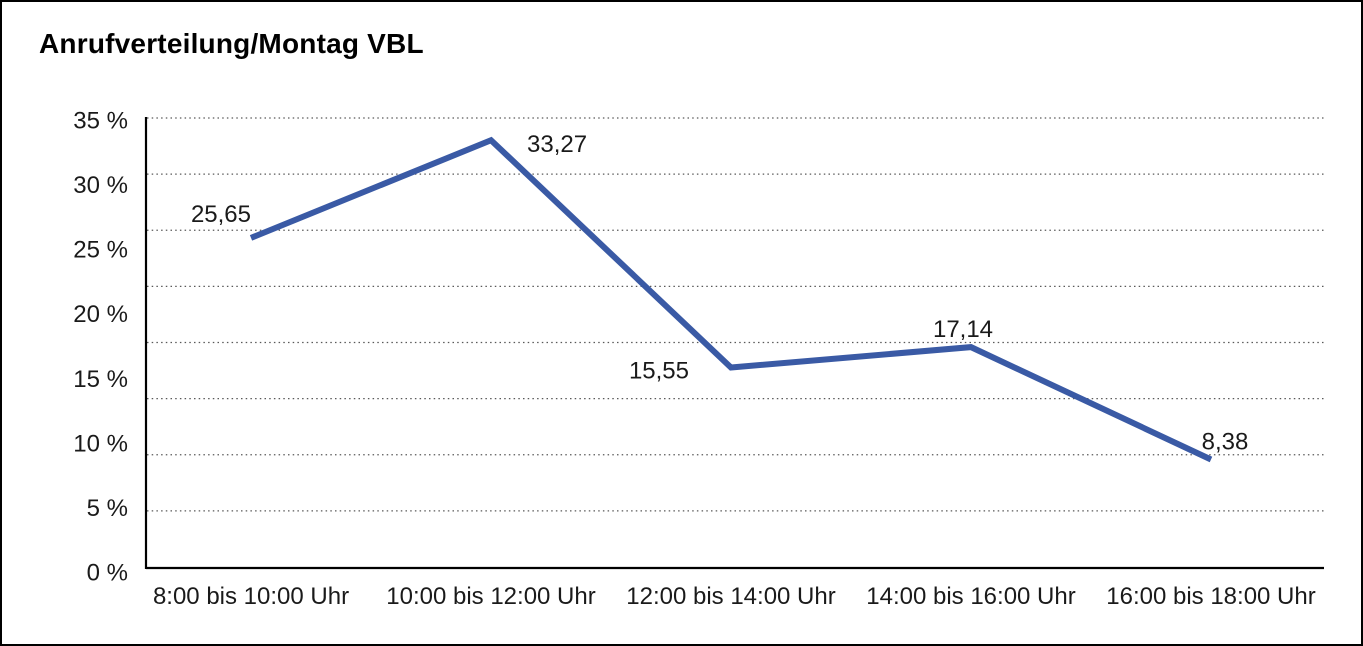 The width and height of the screenshot is (1363, 646). What do you see at coordinates (100, 185) in the screenshot?
I see `y-tick-label: 30 %` at bounding box center [100, 185].